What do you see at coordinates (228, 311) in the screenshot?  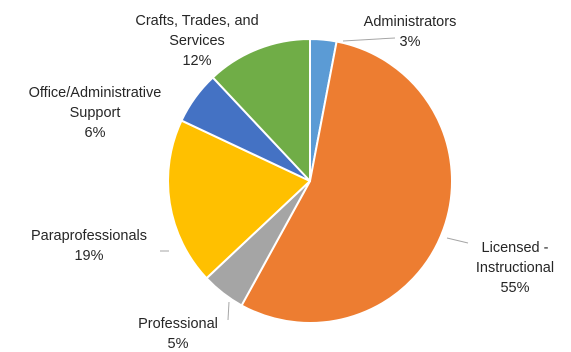 I see `leader-line-professional` at bounding box center [228, 311].